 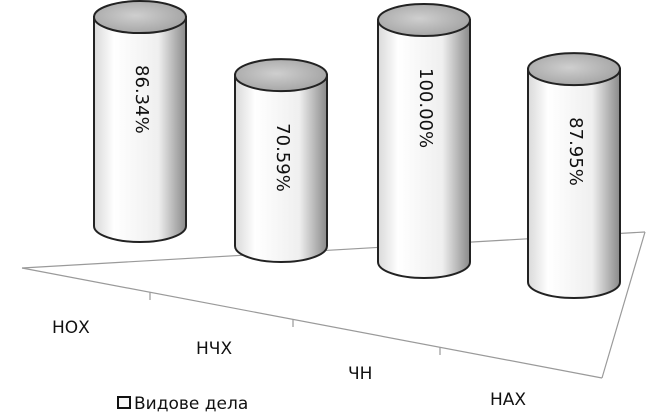 I want to click on bar-cylinder: 87.95%, so click(x=574, y=175).